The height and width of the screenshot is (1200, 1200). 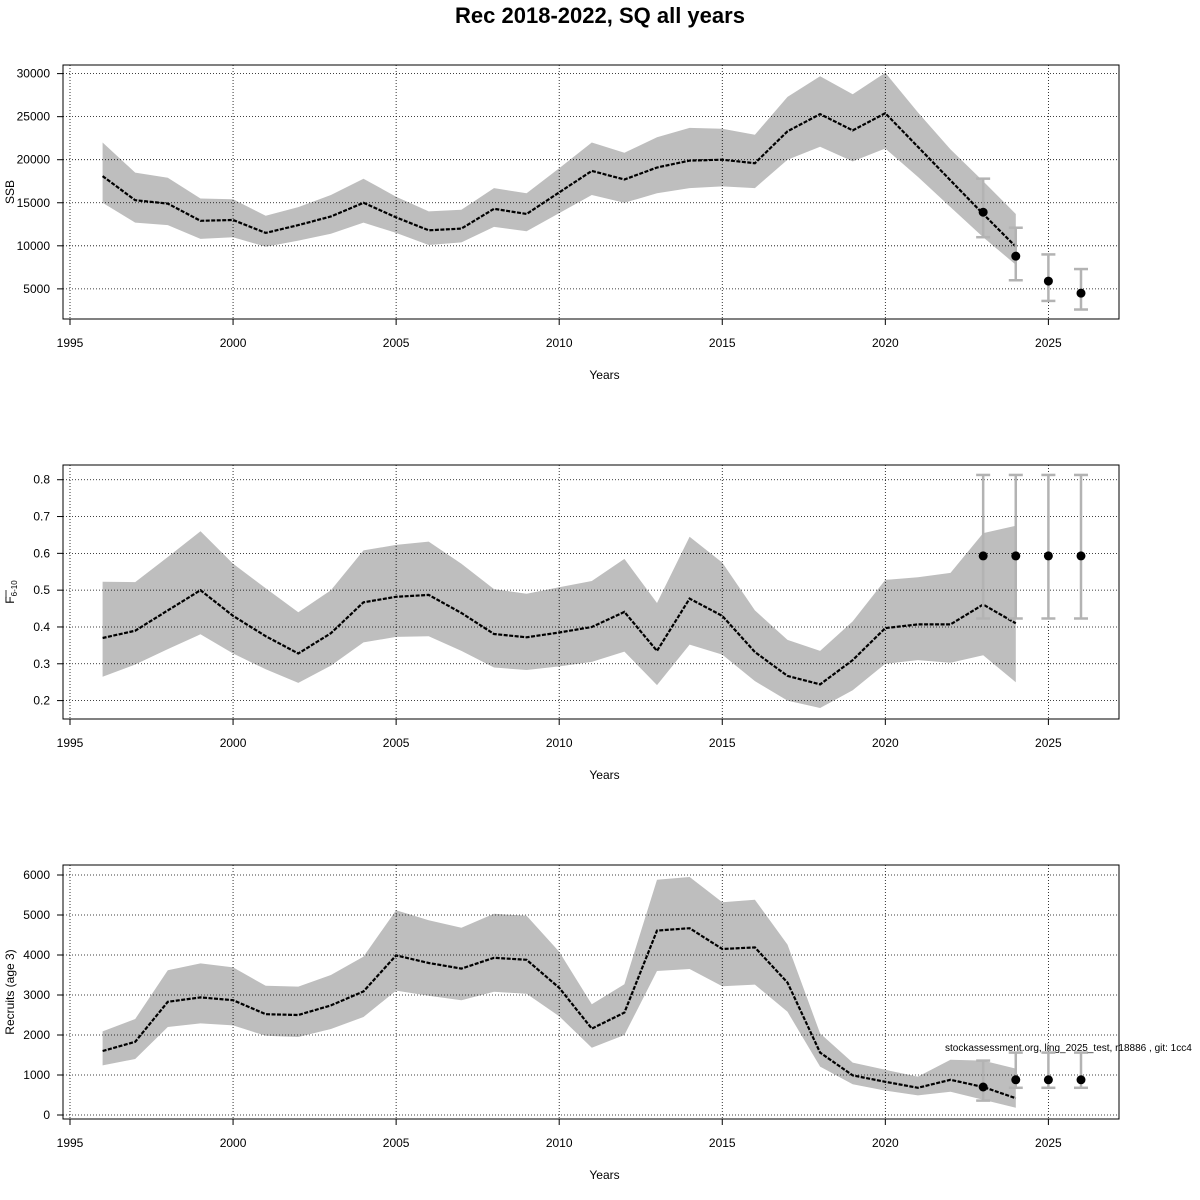 I want to click on recruits-x-tick-label: 2010, so click(x=559, y=1143).